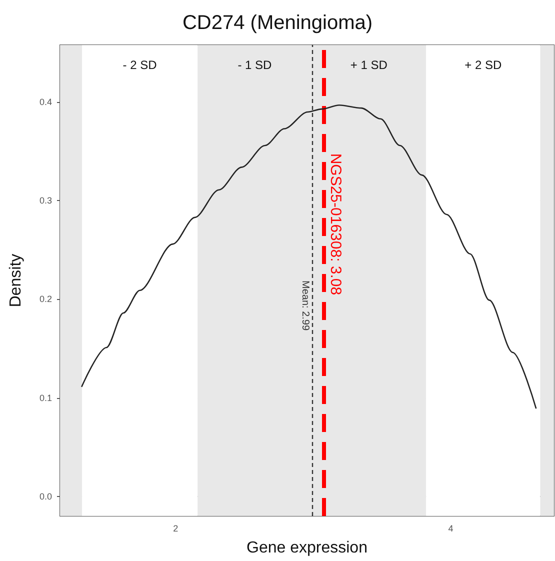 The width and height of the screenshot is (555, 561). Describe the element at coordinates (45, 397) in the screenshot. I see `y-tick-label: 0.1` at that location.